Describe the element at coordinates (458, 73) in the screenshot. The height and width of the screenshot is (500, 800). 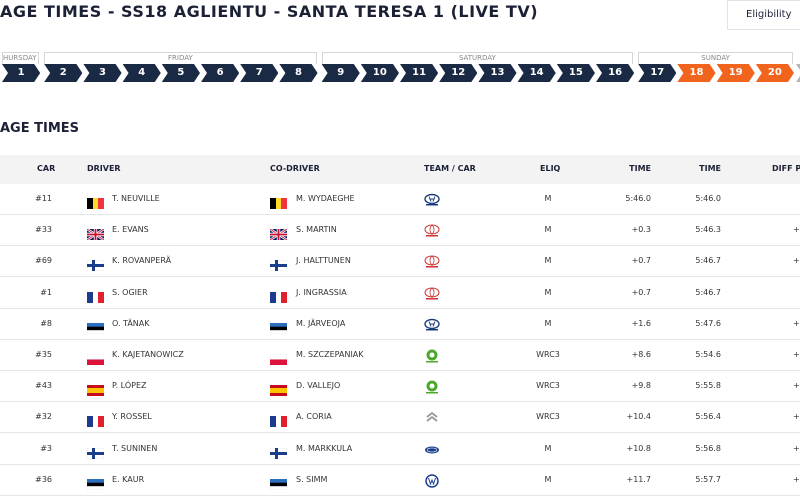
I see `stage-button: 12` at that location.